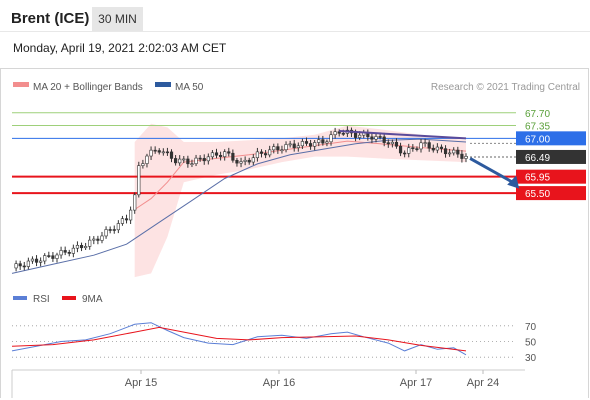 The image size is (590, 400). I want to click on x-tick-label: Apr 16, so click(279, 383).